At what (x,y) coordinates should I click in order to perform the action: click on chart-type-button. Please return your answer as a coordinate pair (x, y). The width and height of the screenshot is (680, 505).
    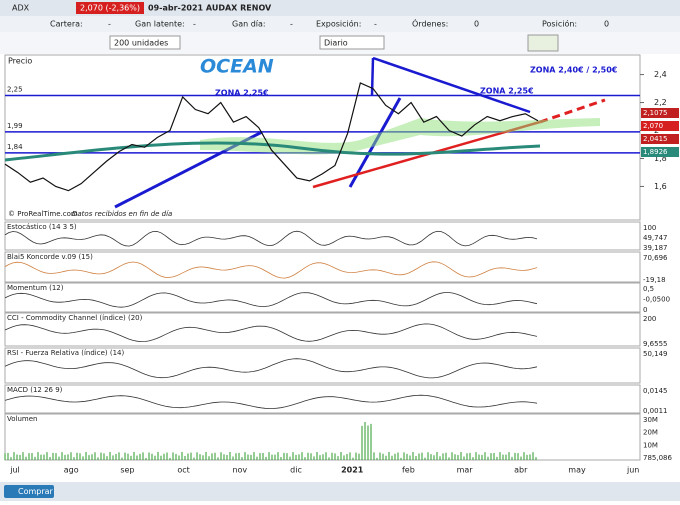
    Looking at the image, I should click on (543, 43).